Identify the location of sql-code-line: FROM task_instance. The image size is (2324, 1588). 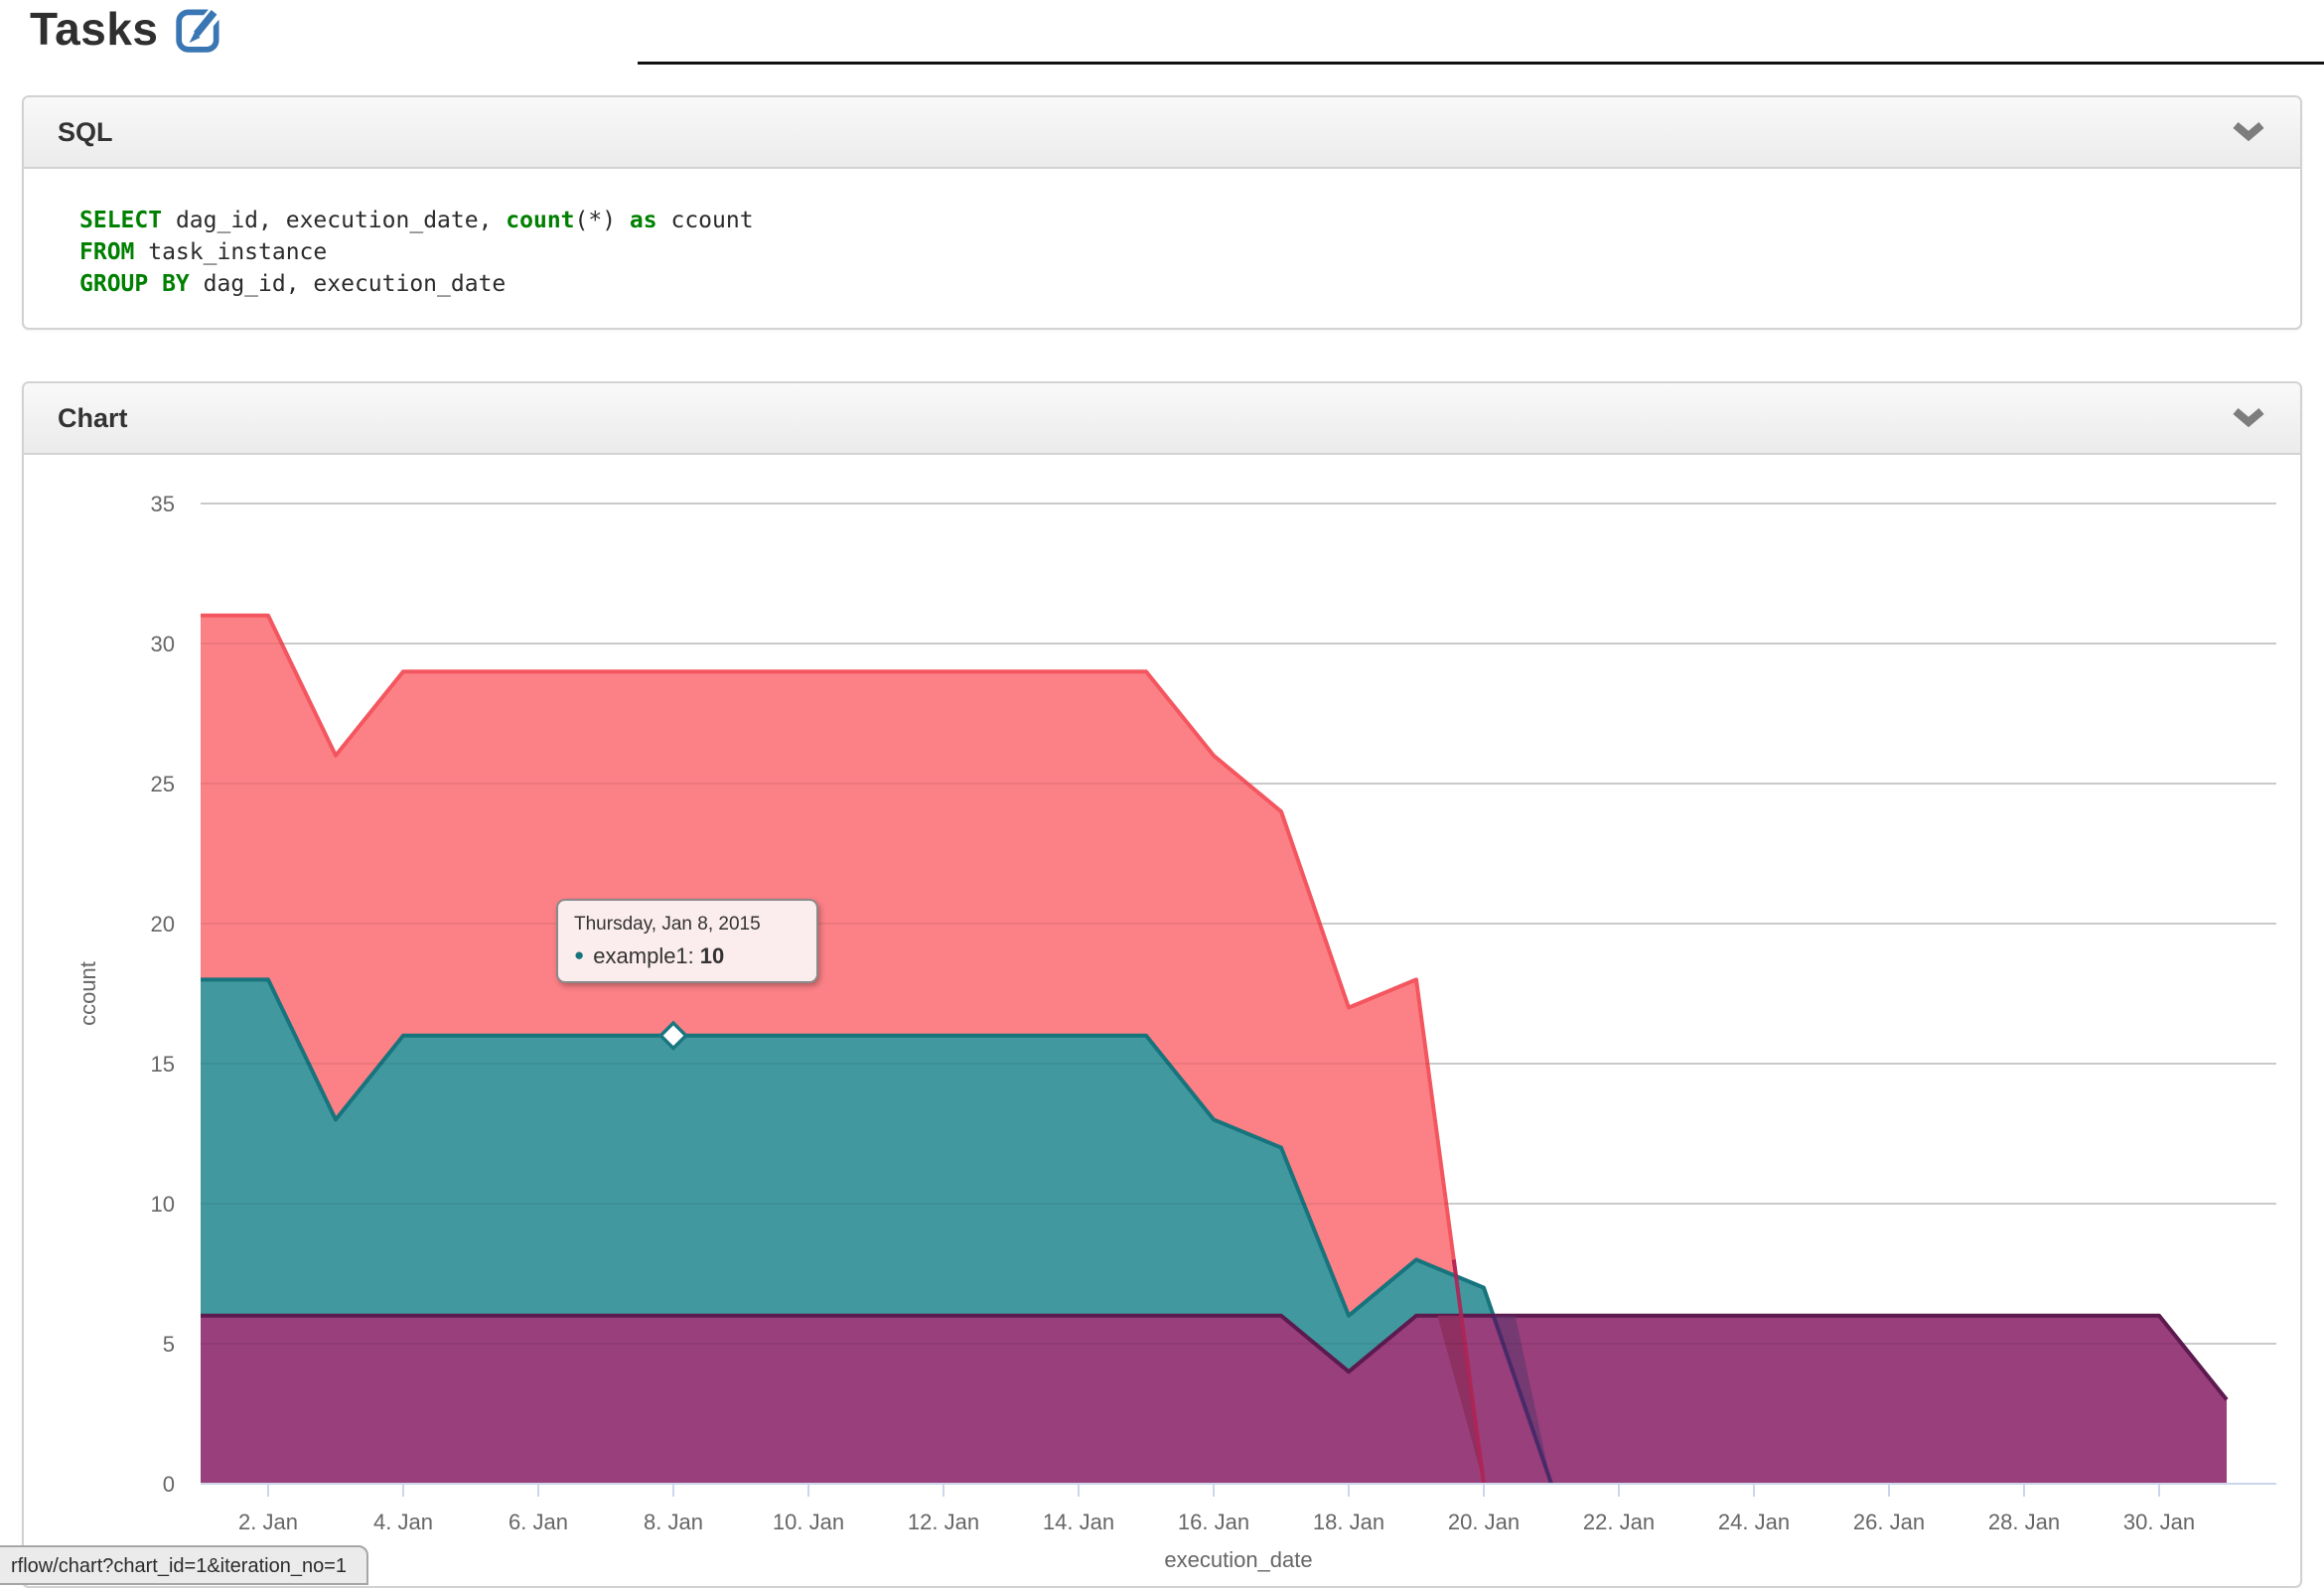
(203, 252).